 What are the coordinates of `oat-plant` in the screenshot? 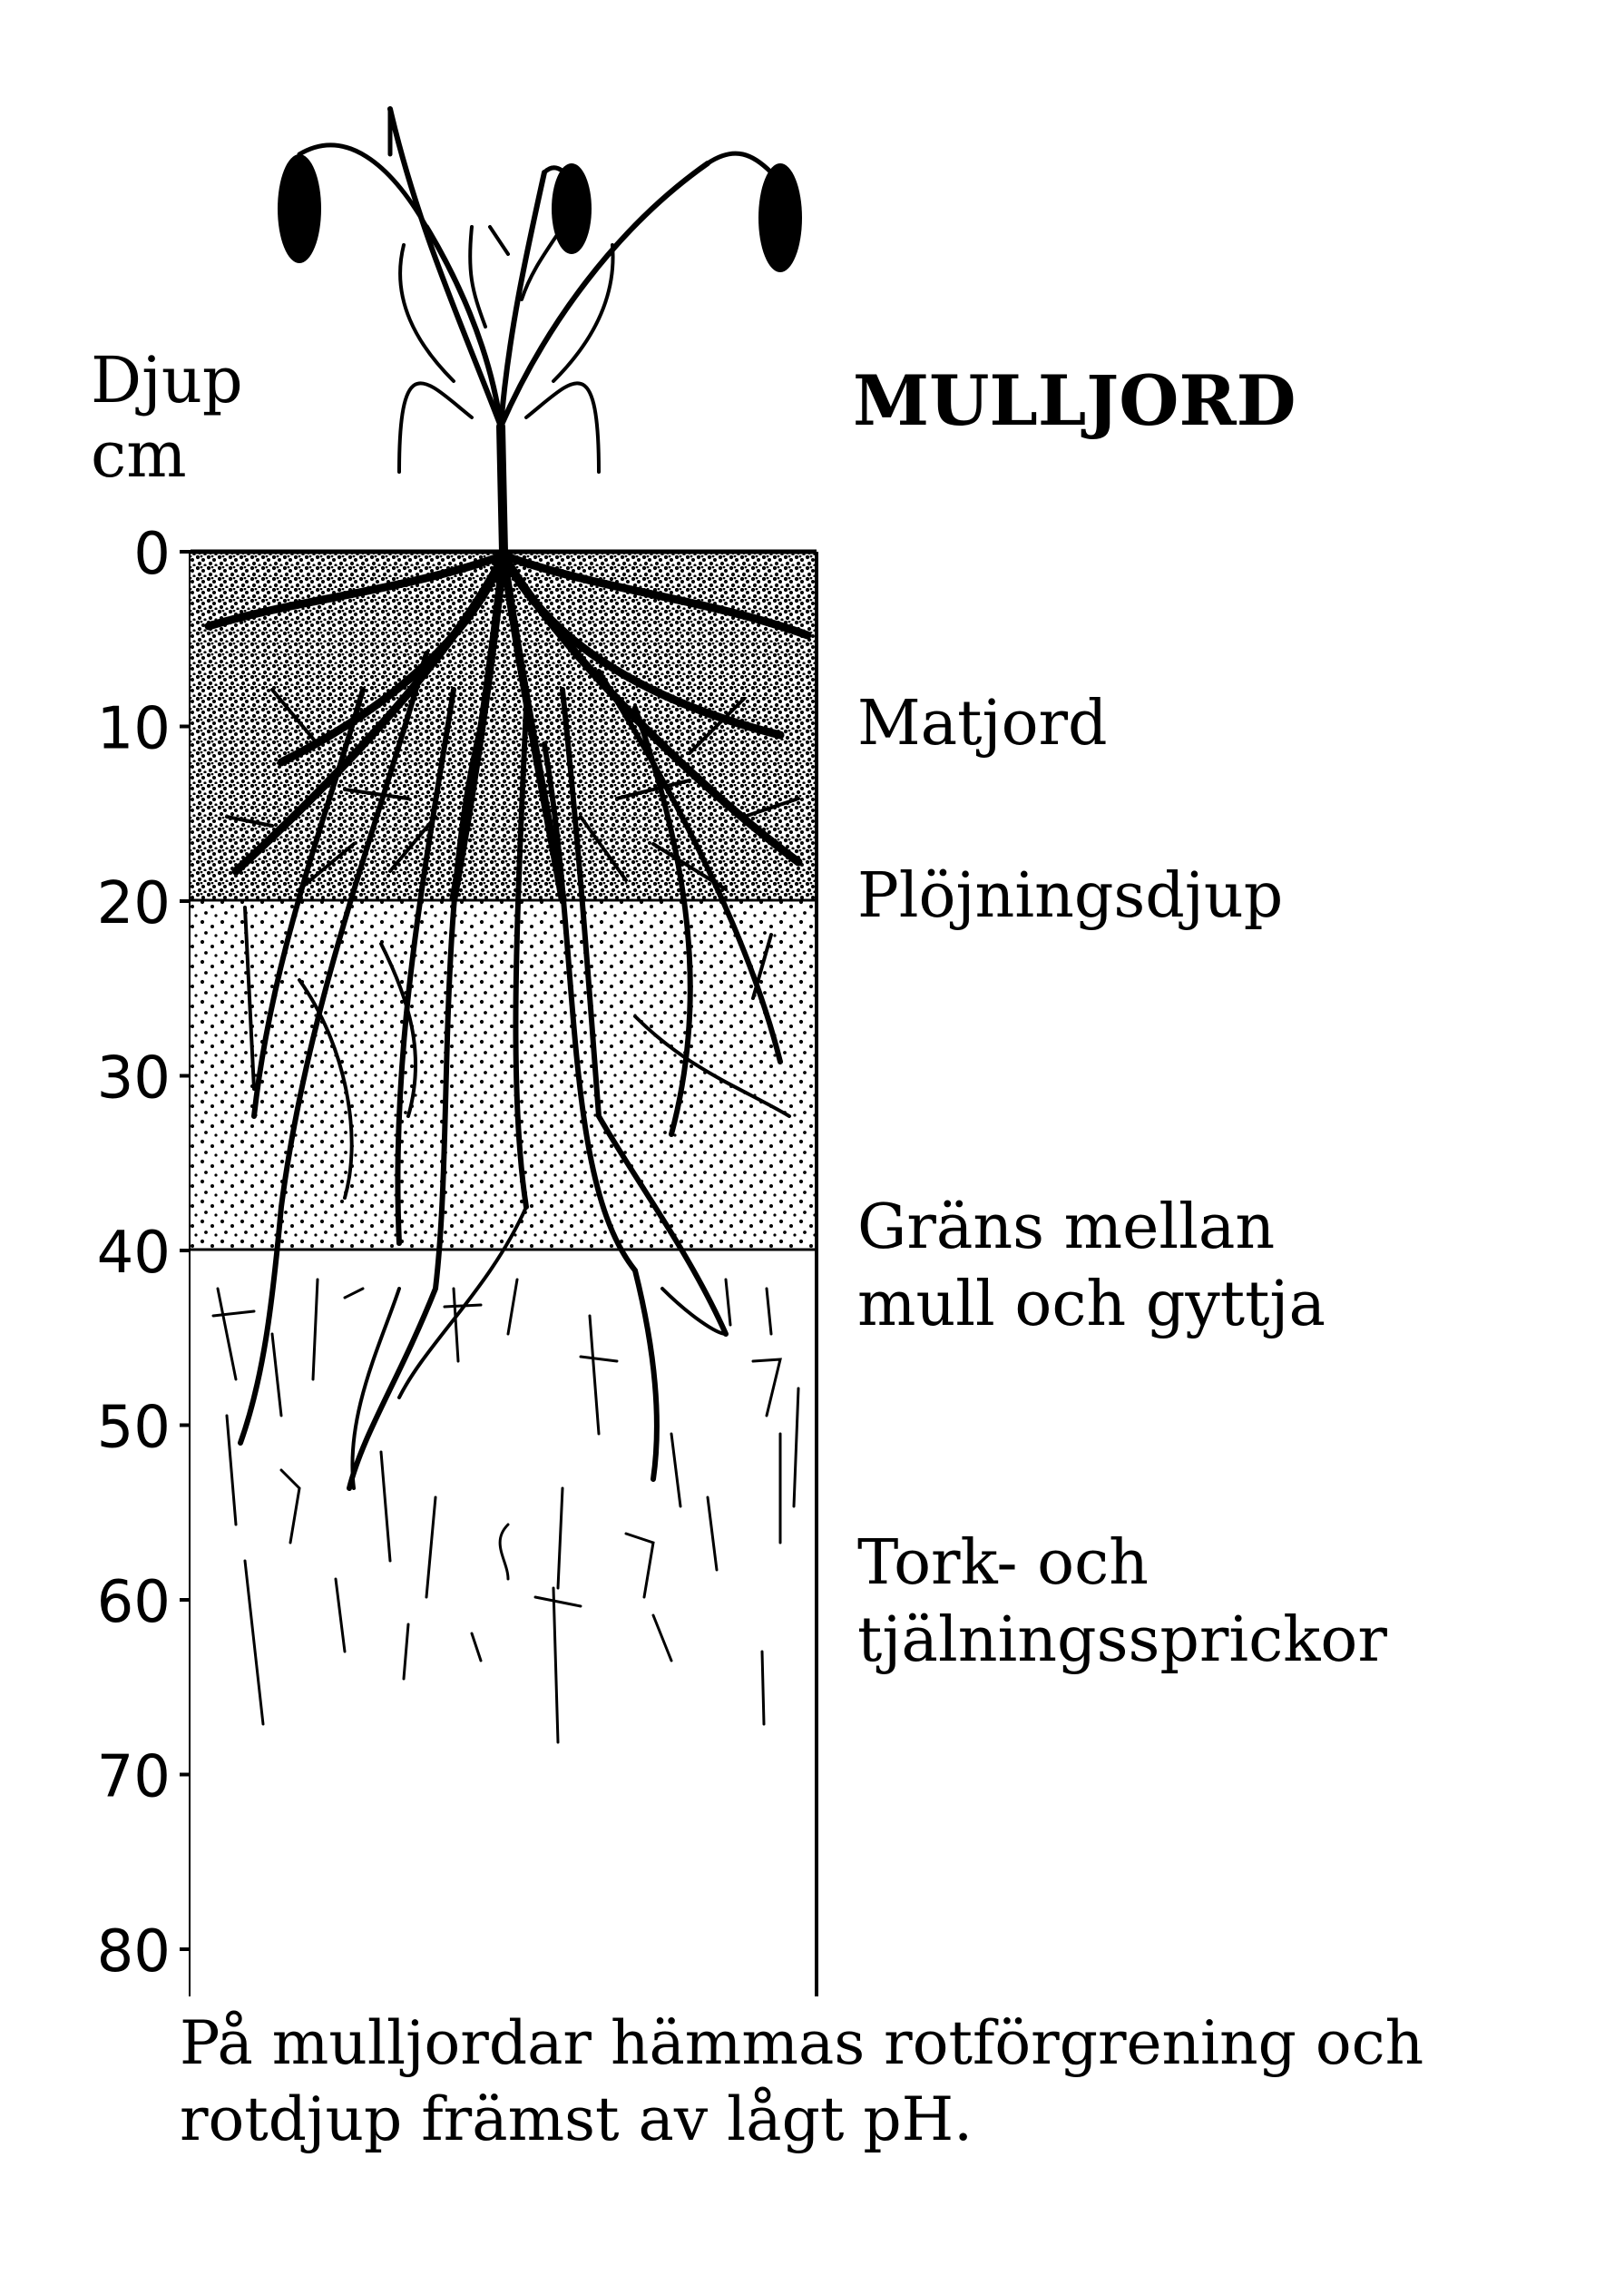 It's located at (535, 331).